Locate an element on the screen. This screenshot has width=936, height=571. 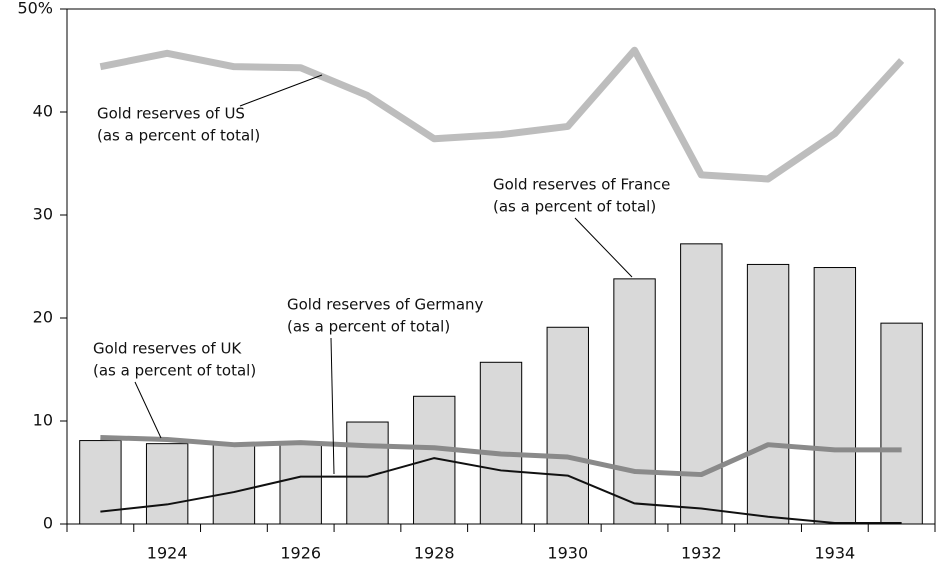
y-tick-label: 0 is located at coordinates (48, 523).